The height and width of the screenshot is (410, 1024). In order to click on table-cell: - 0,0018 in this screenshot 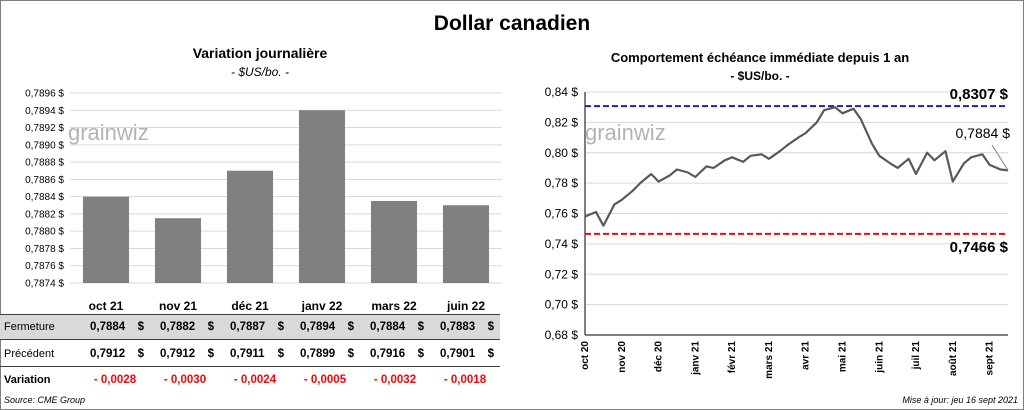, I will do `click(465, 380)`.